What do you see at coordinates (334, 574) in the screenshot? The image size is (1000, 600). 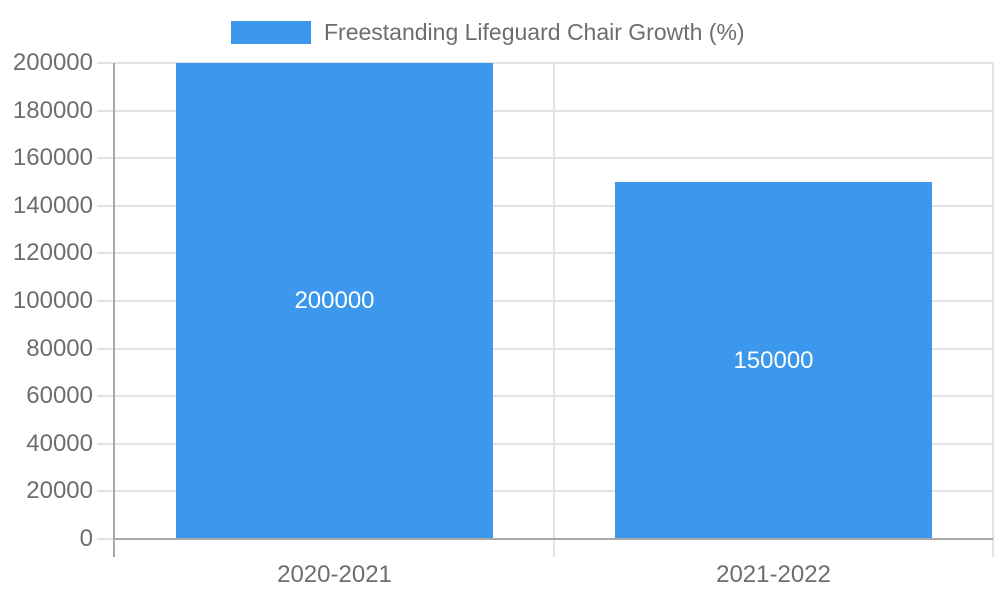 I see `x-tick-label: 2020-2021` at bounding box center [334, 574].